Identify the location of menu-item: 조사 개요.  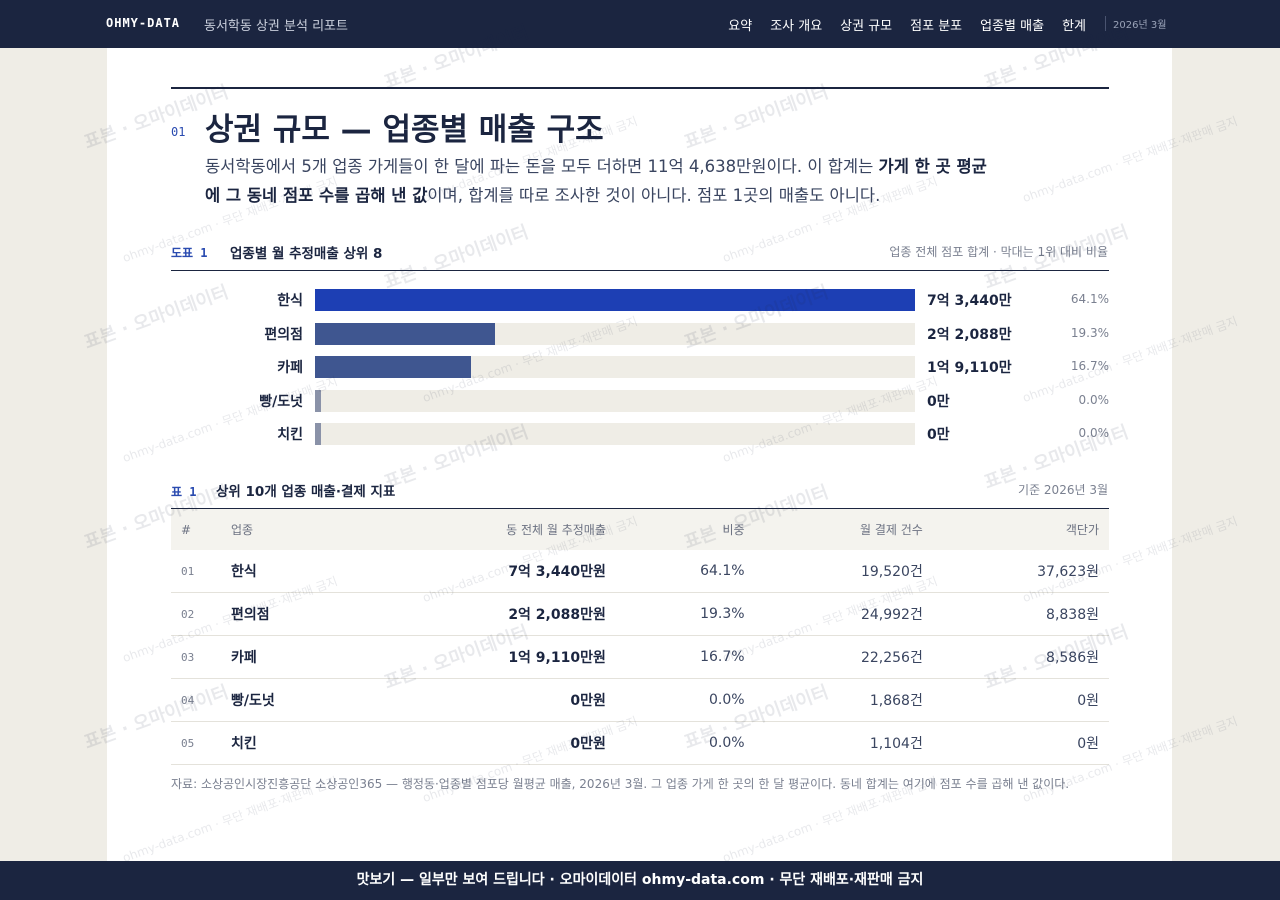
(796, 26).